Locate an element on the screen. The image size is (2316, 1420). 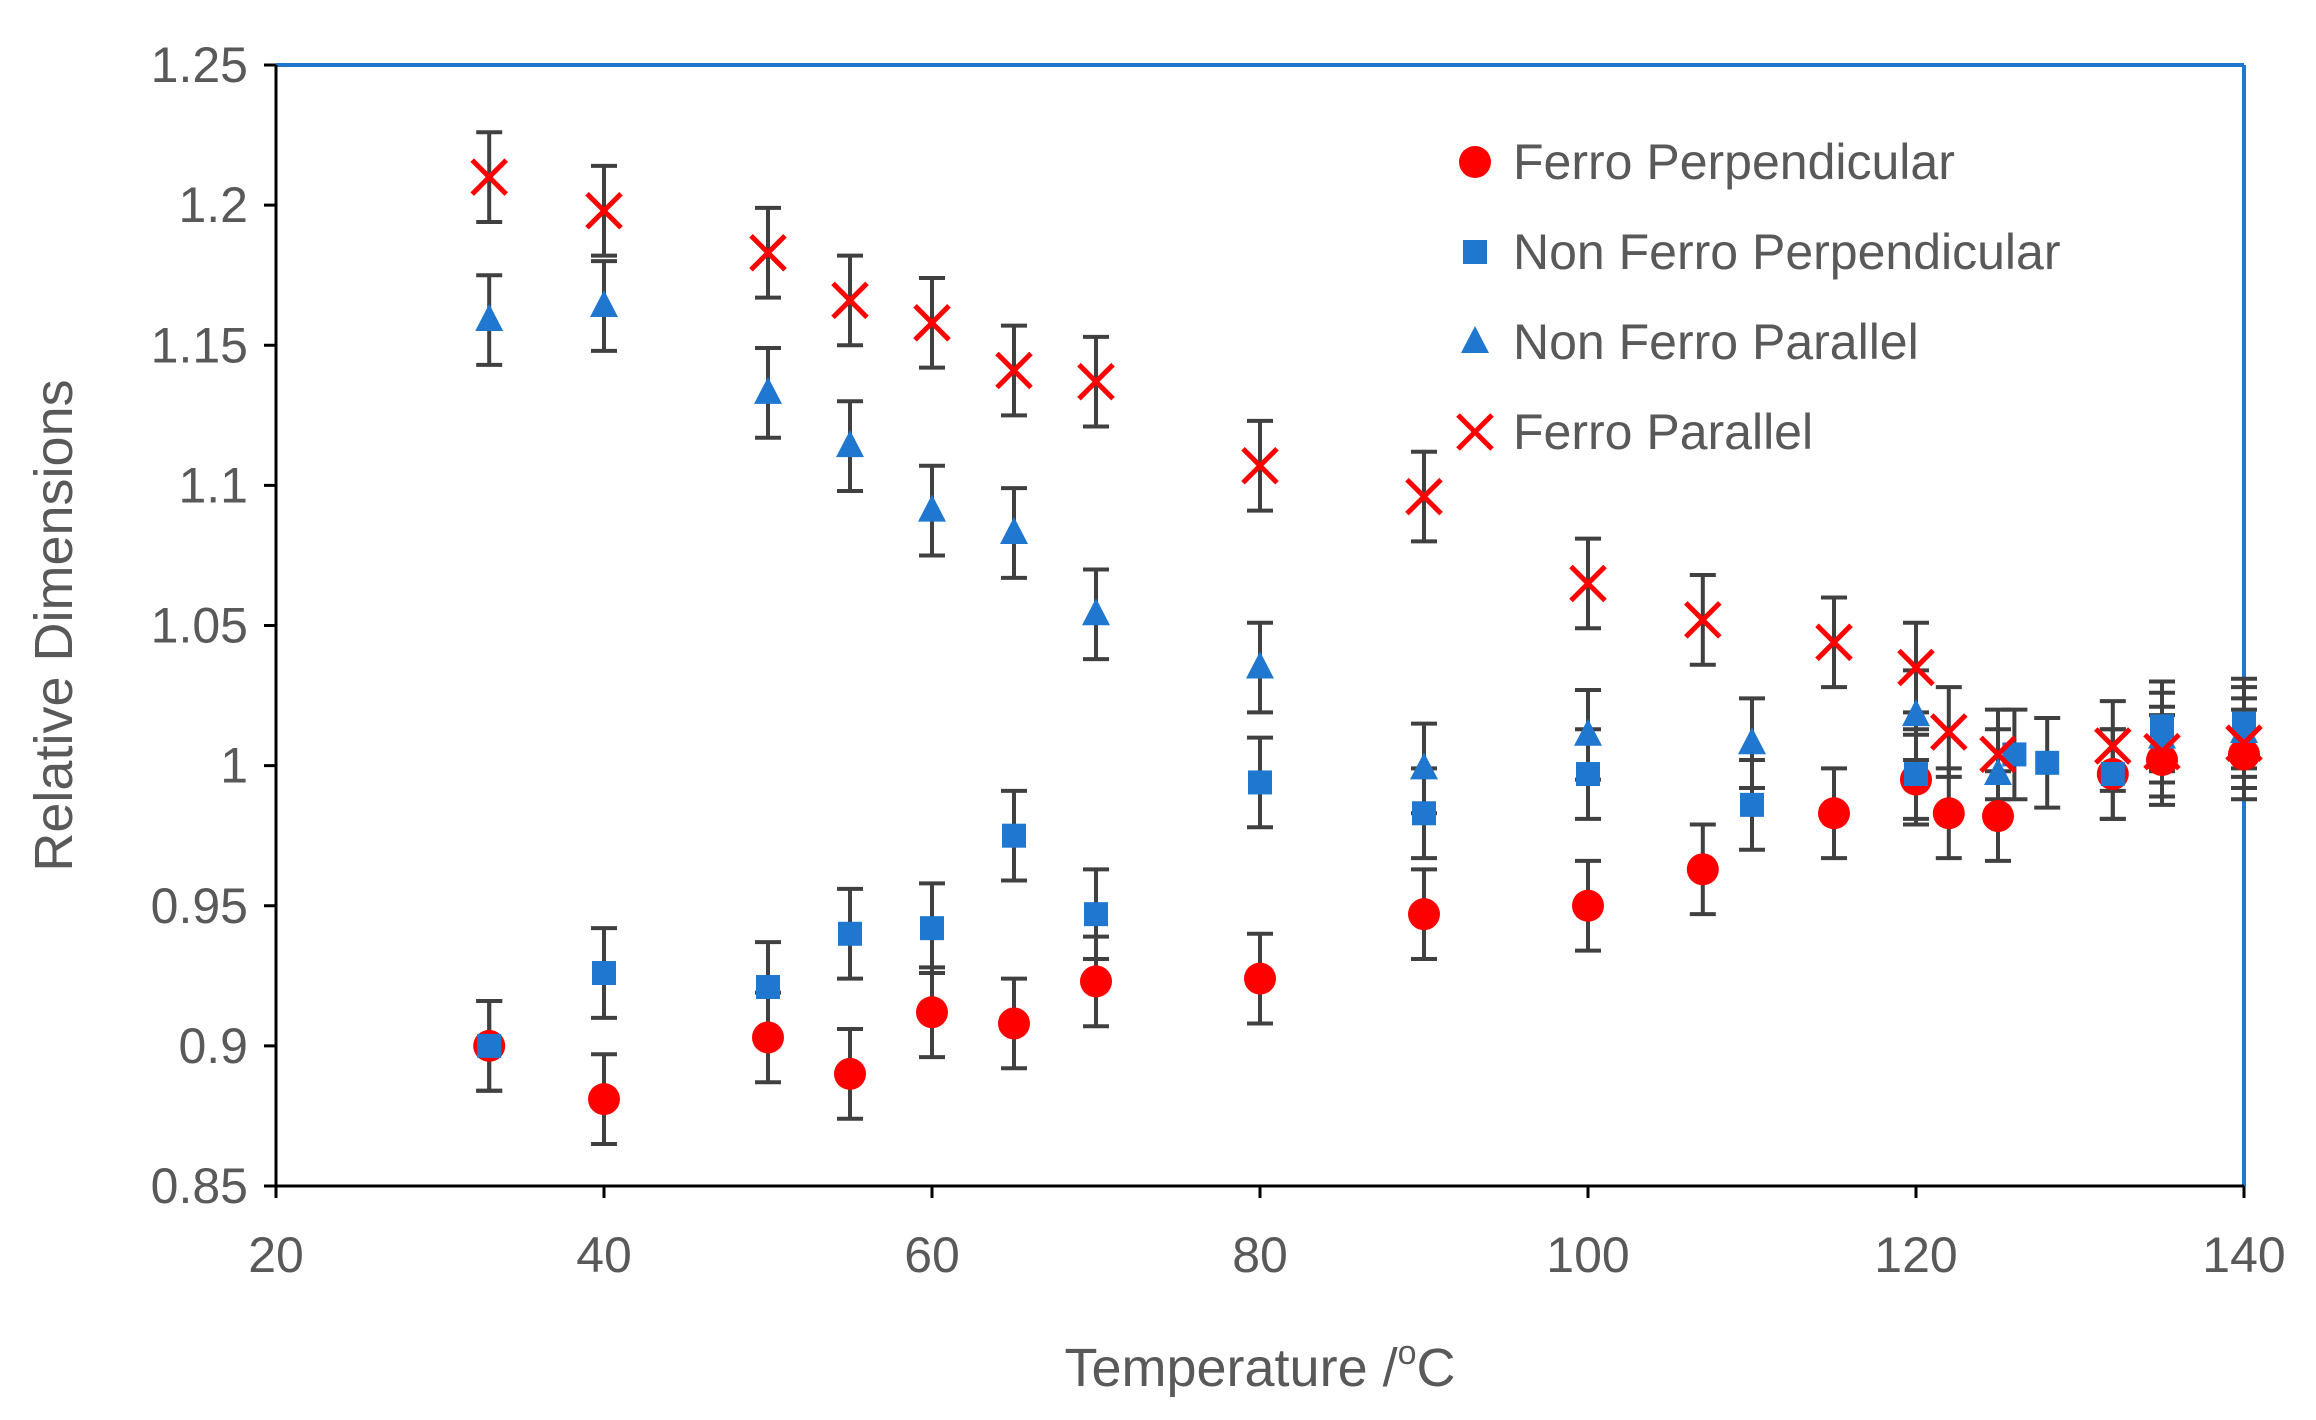
x-tick-label: 120 is located at coordinates (1915, 1255).